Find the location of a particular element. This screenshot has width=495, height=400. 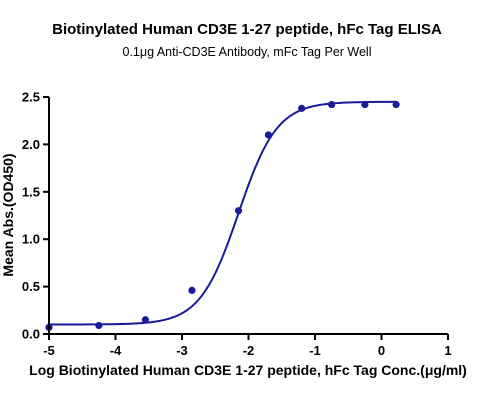

y-tick-label: 1.0 is located at coordinates (31, 239).